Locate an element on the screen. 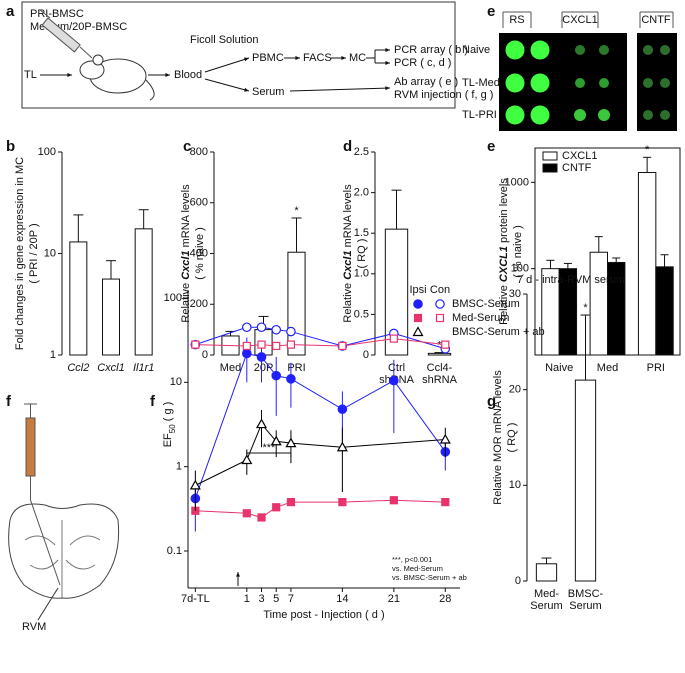 The width and height of the screenshot is (685, 673). y-tick-label: 0.1 is located at coordinates (174, 551).